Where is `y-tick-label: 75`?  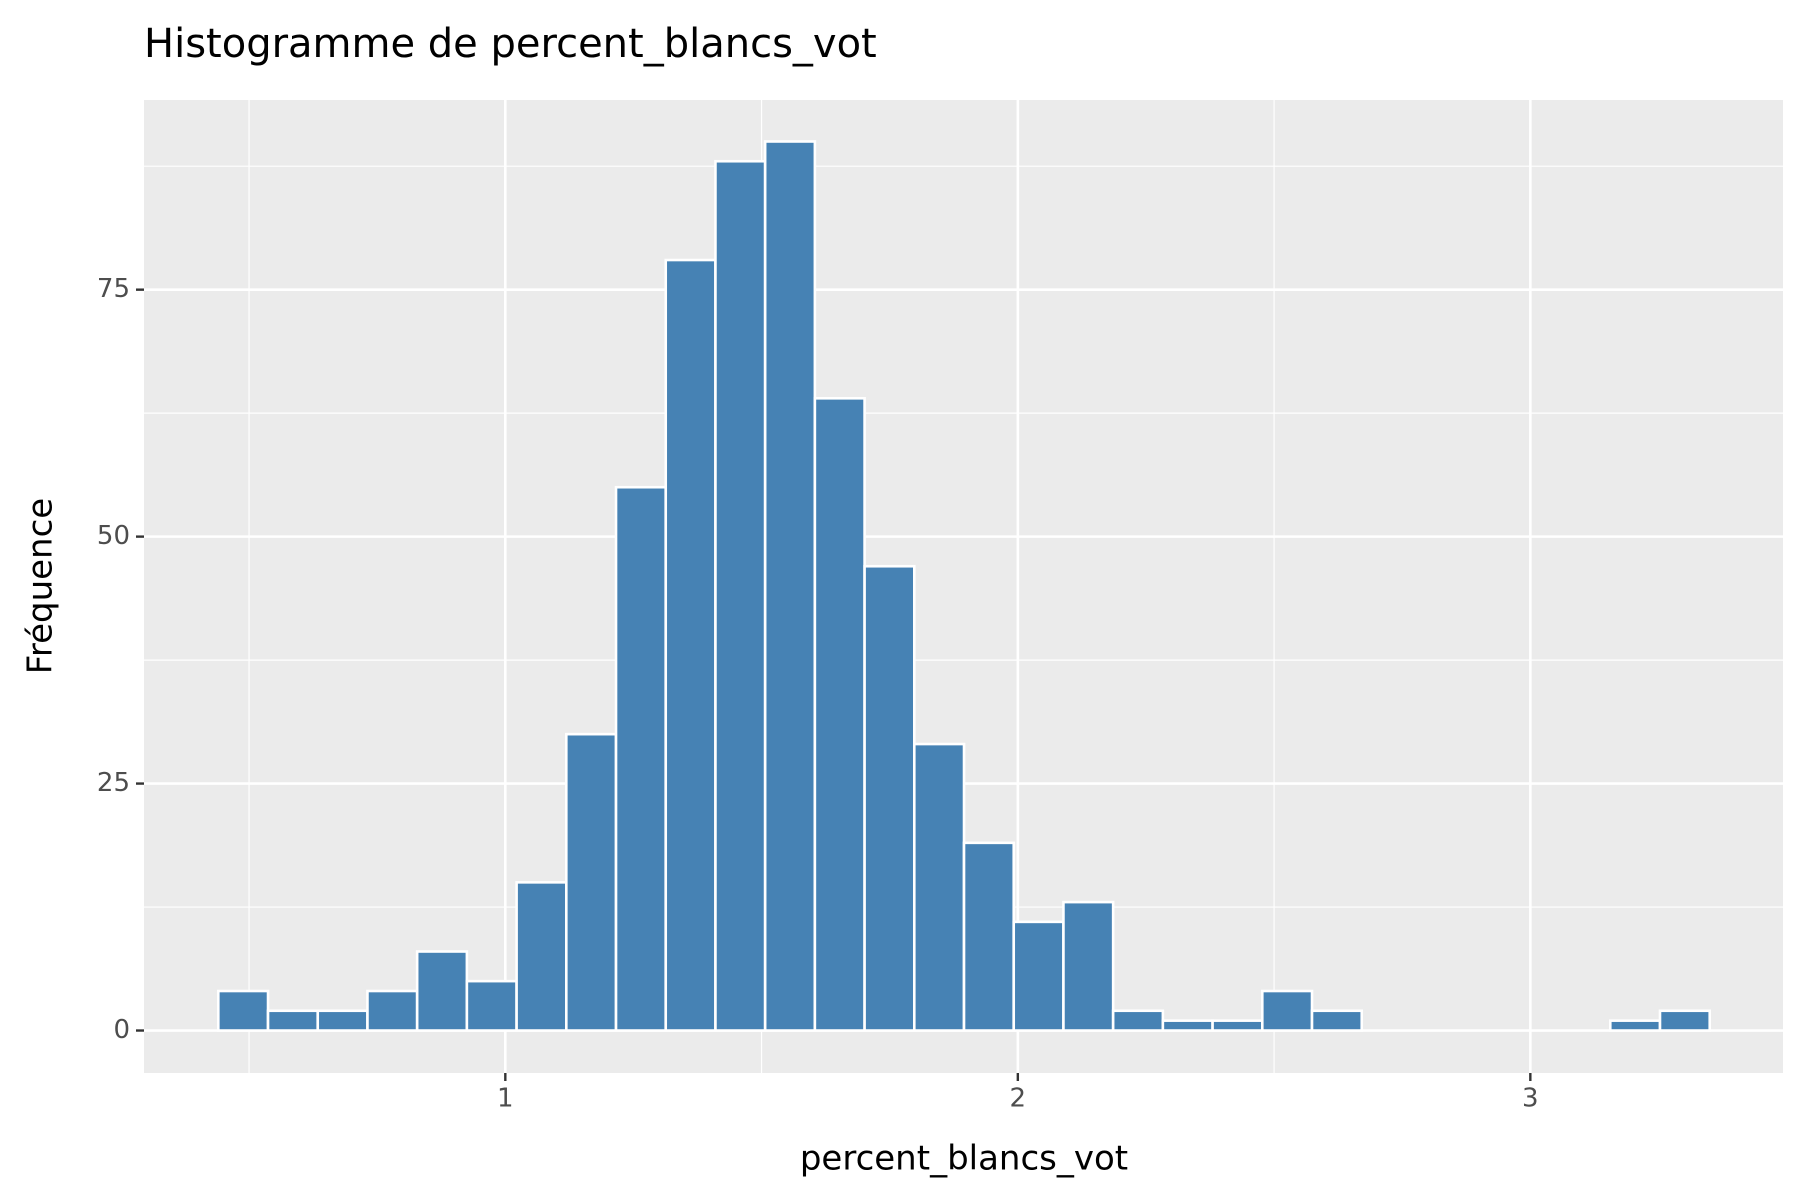 y-tick-label: 75 is located at coordinates (113, 289).